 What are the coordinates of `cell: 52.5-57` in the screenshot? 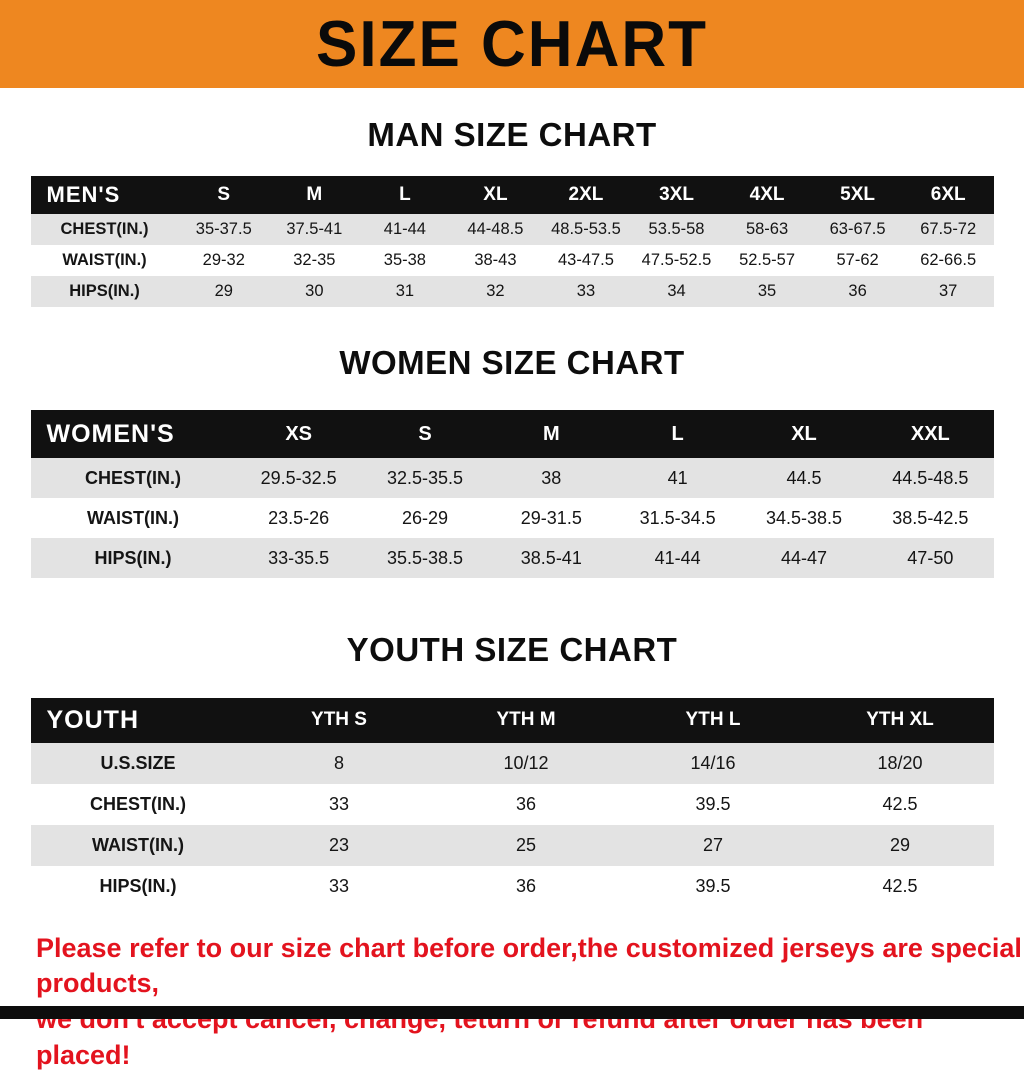 It's located at (767, 259).